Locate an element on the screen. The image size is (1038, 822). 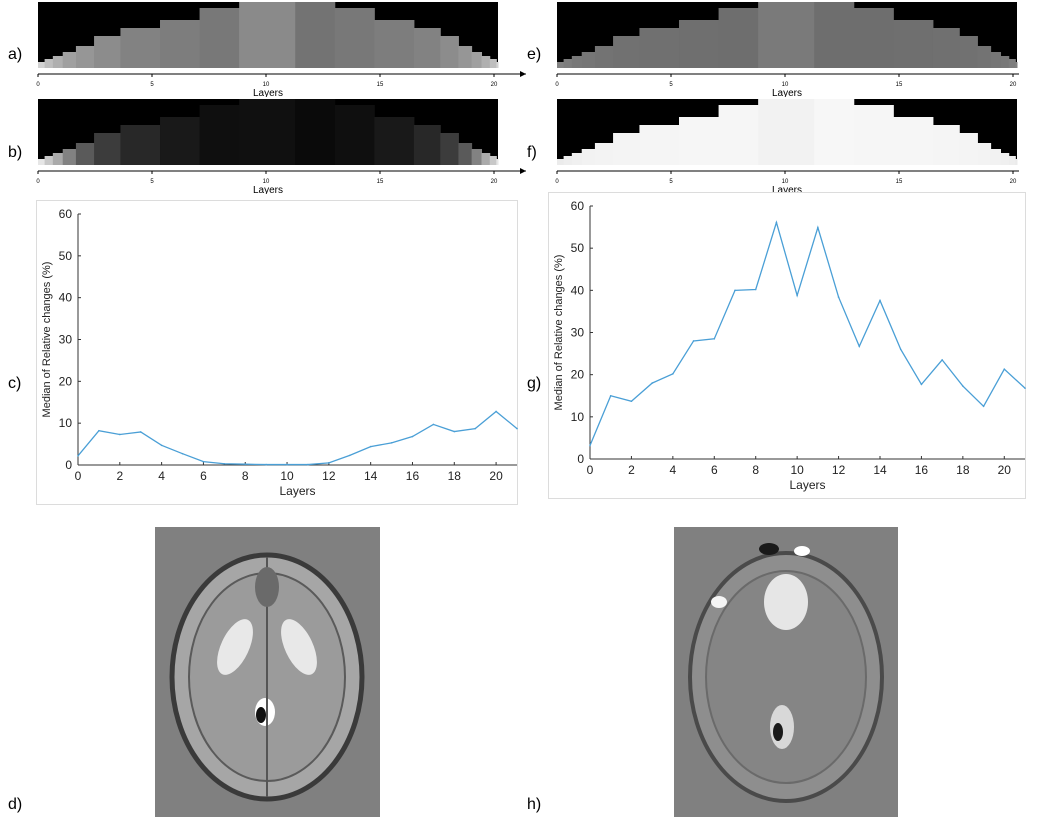
panel-label-c: c) is located at coordinates (15, 383).